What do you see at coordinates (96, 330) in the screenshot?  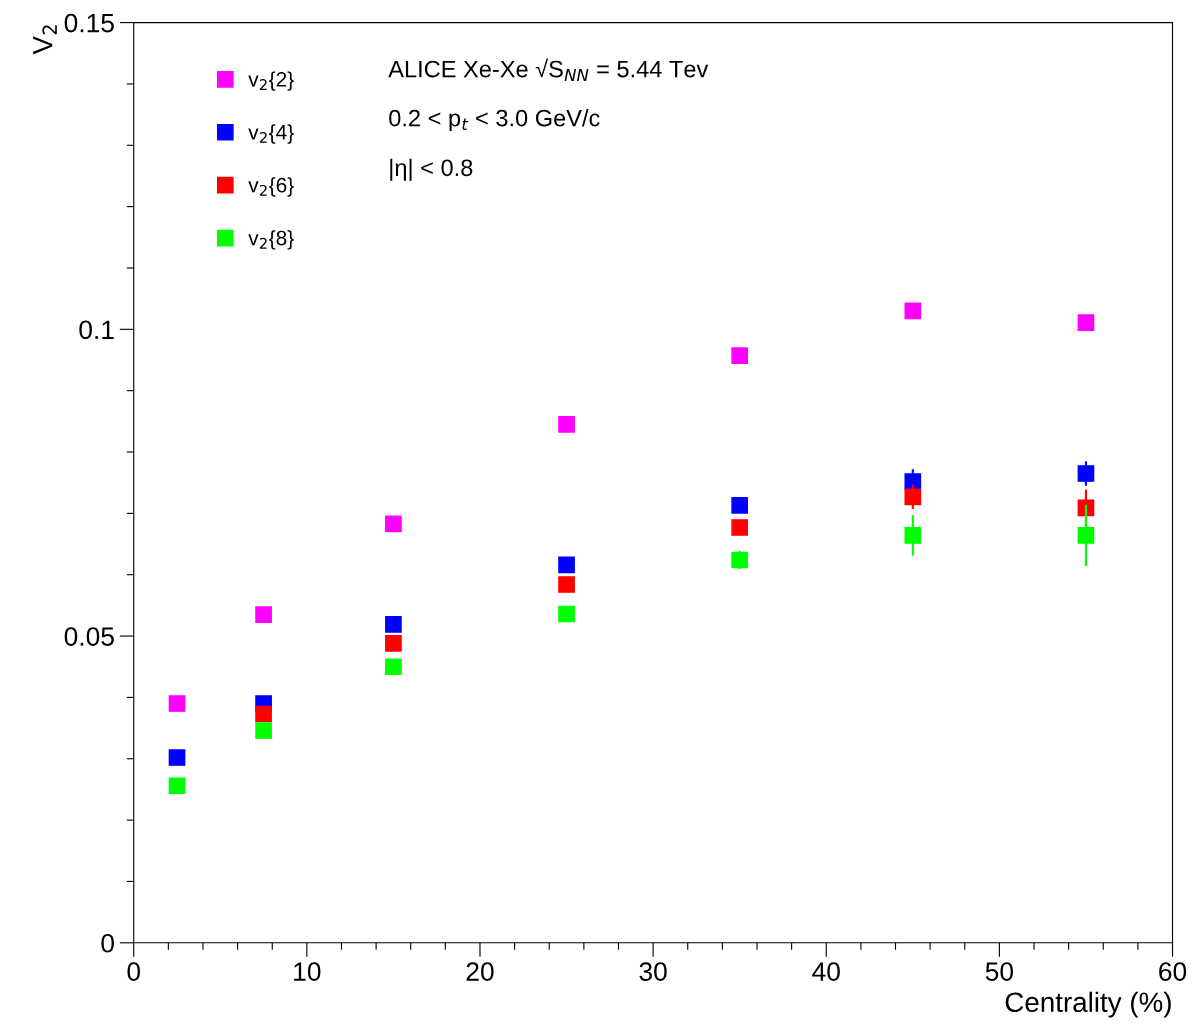 I see `y-tick-label: 0.1` at bounding box center [96, 330].